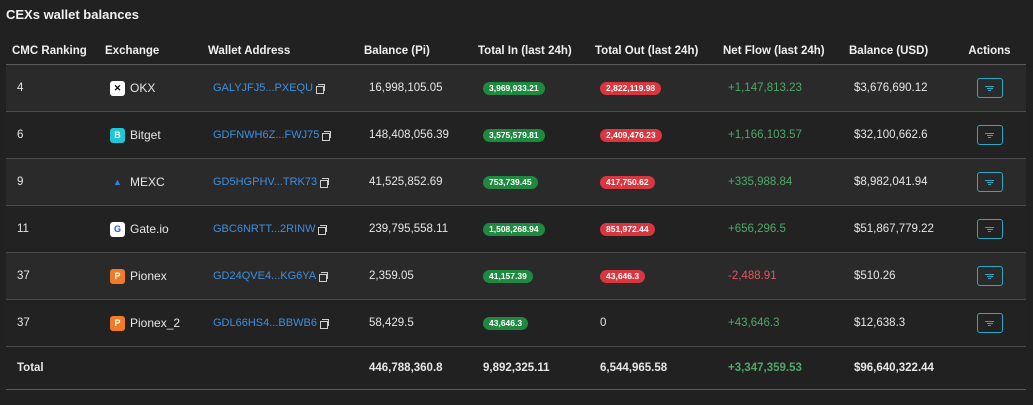 This screenshot has width=1033, height=405. Describe the element at coordinates (52, 135) in the screenshot. I see `rank-cell: 6` at that location.